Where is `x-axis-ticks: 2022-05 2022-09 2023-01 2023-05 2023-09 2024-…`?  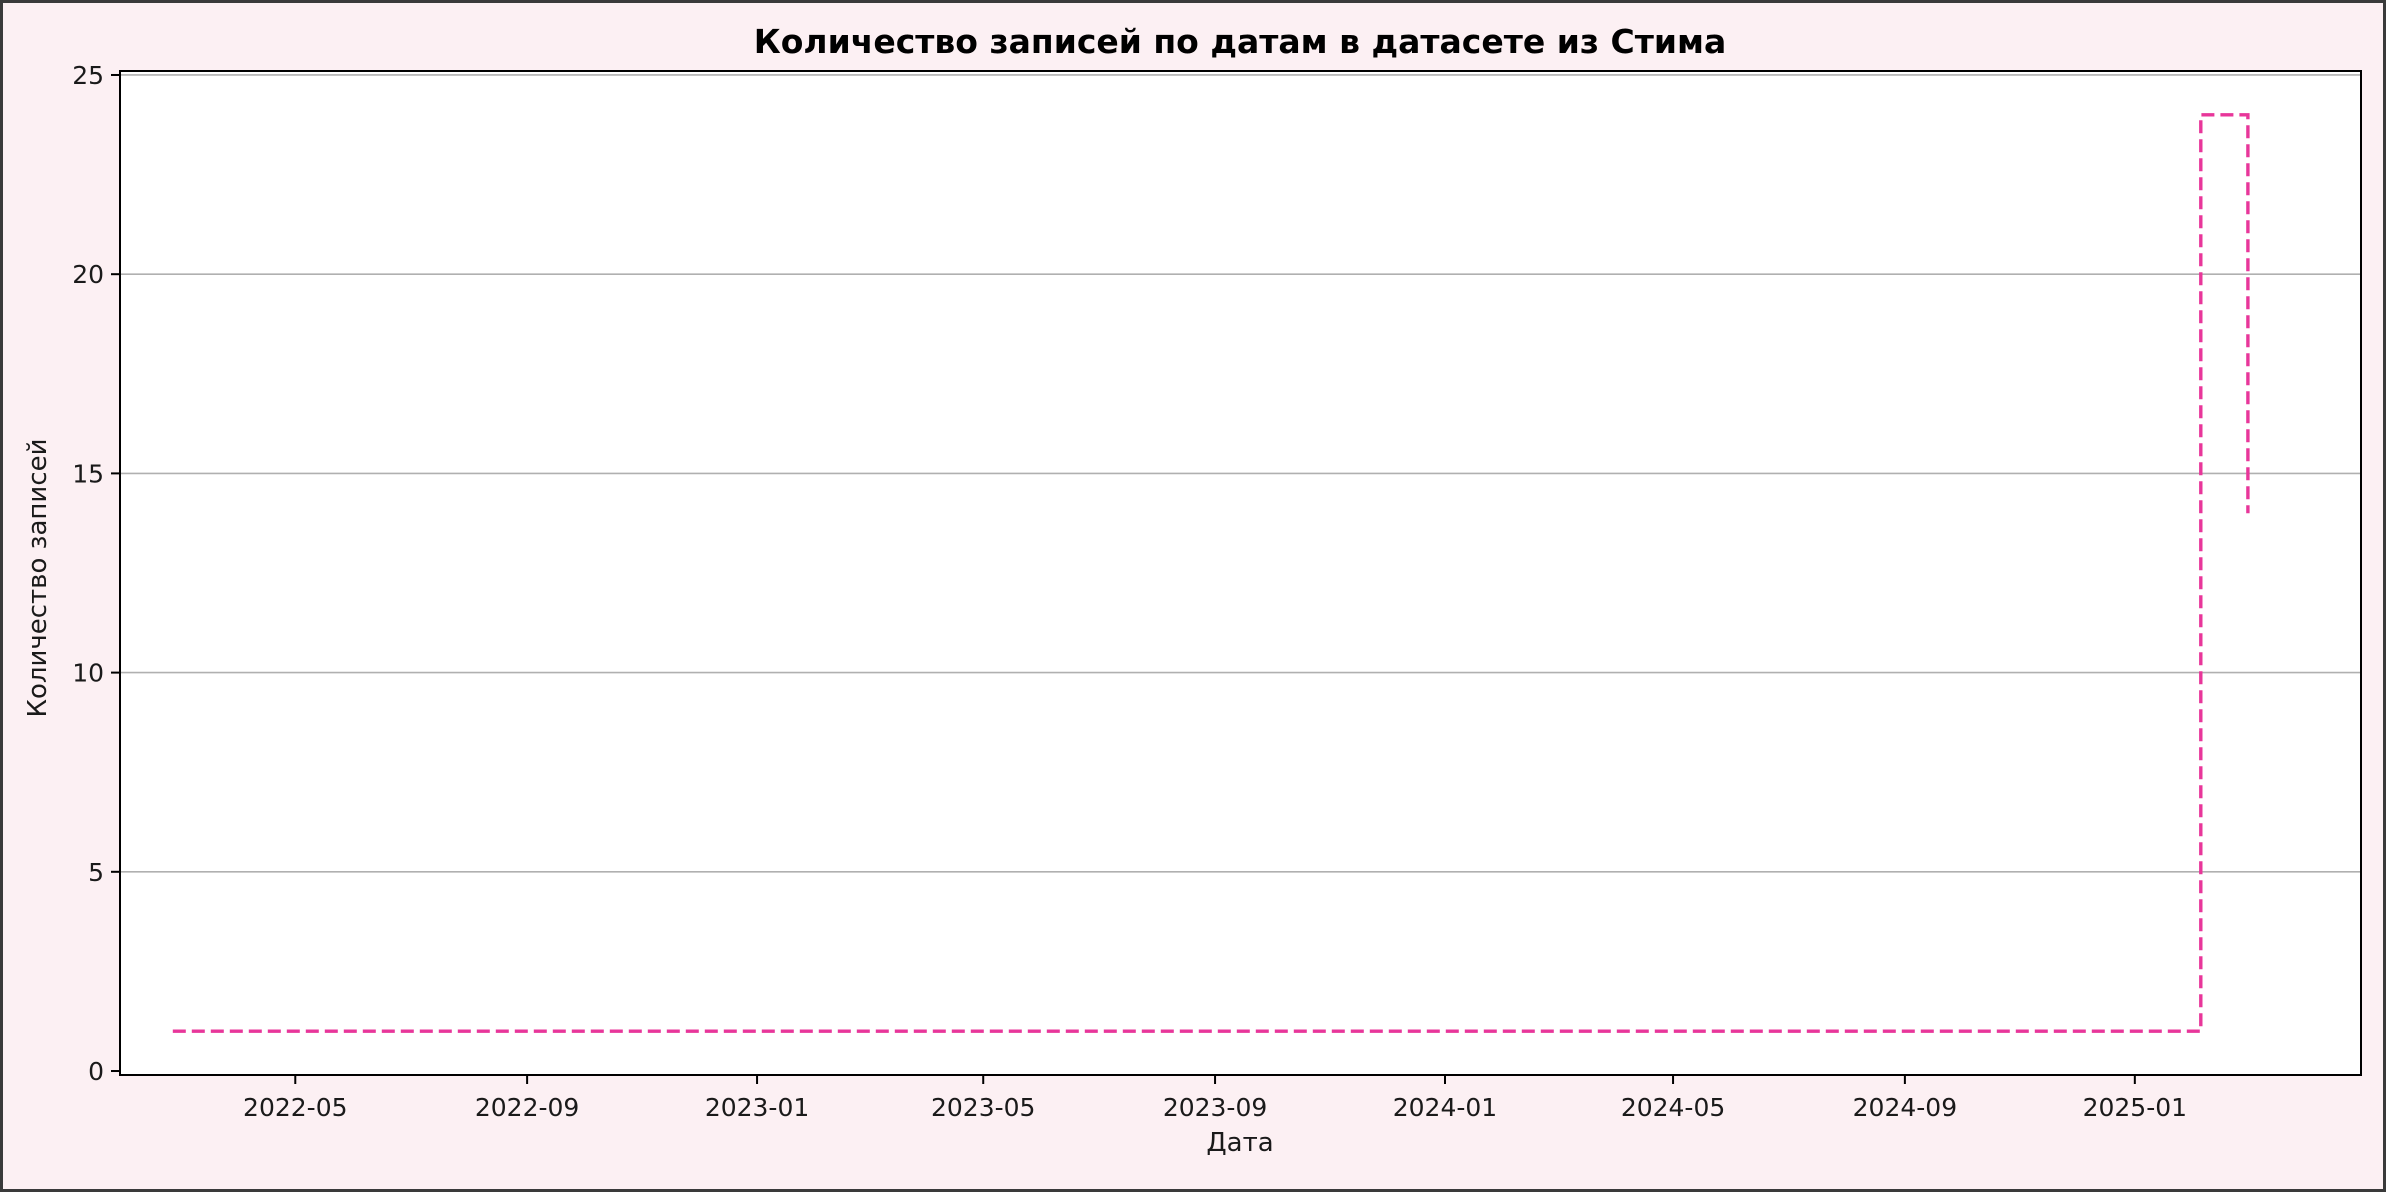
x-axis-ticks: 2022-05 2022-09 2023-01 2023-05 2023-09 2024-… is located at coordinates (1215, 1098).